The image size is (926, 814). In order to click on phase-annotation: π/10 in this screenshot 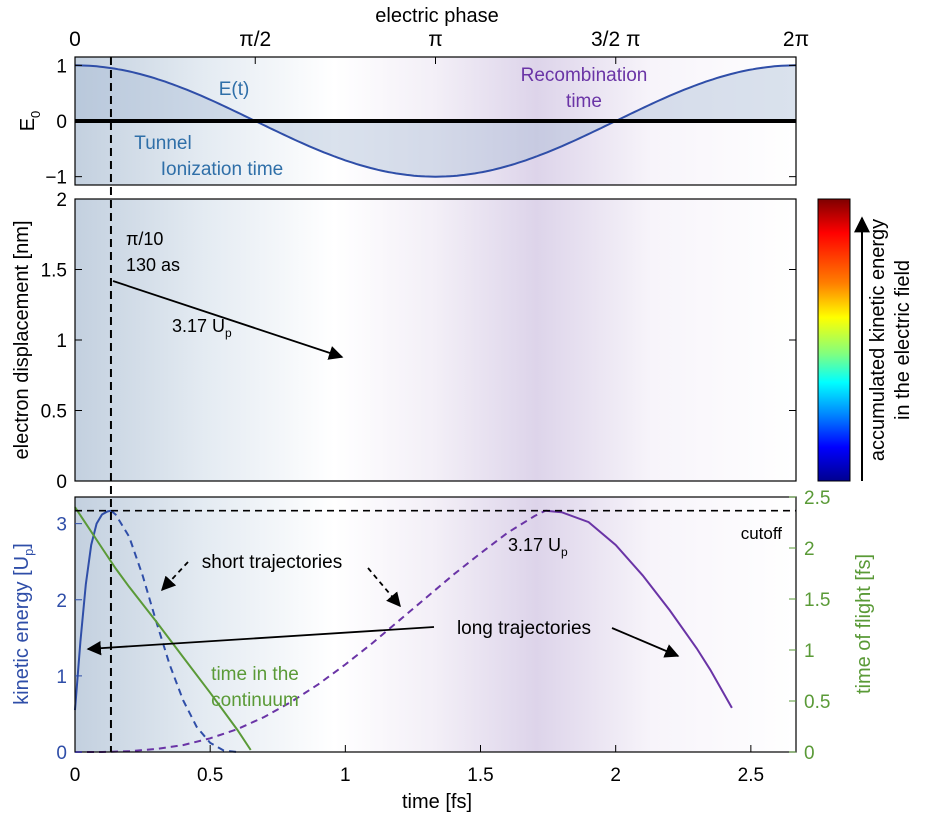, I will do `click(144, 239)`.